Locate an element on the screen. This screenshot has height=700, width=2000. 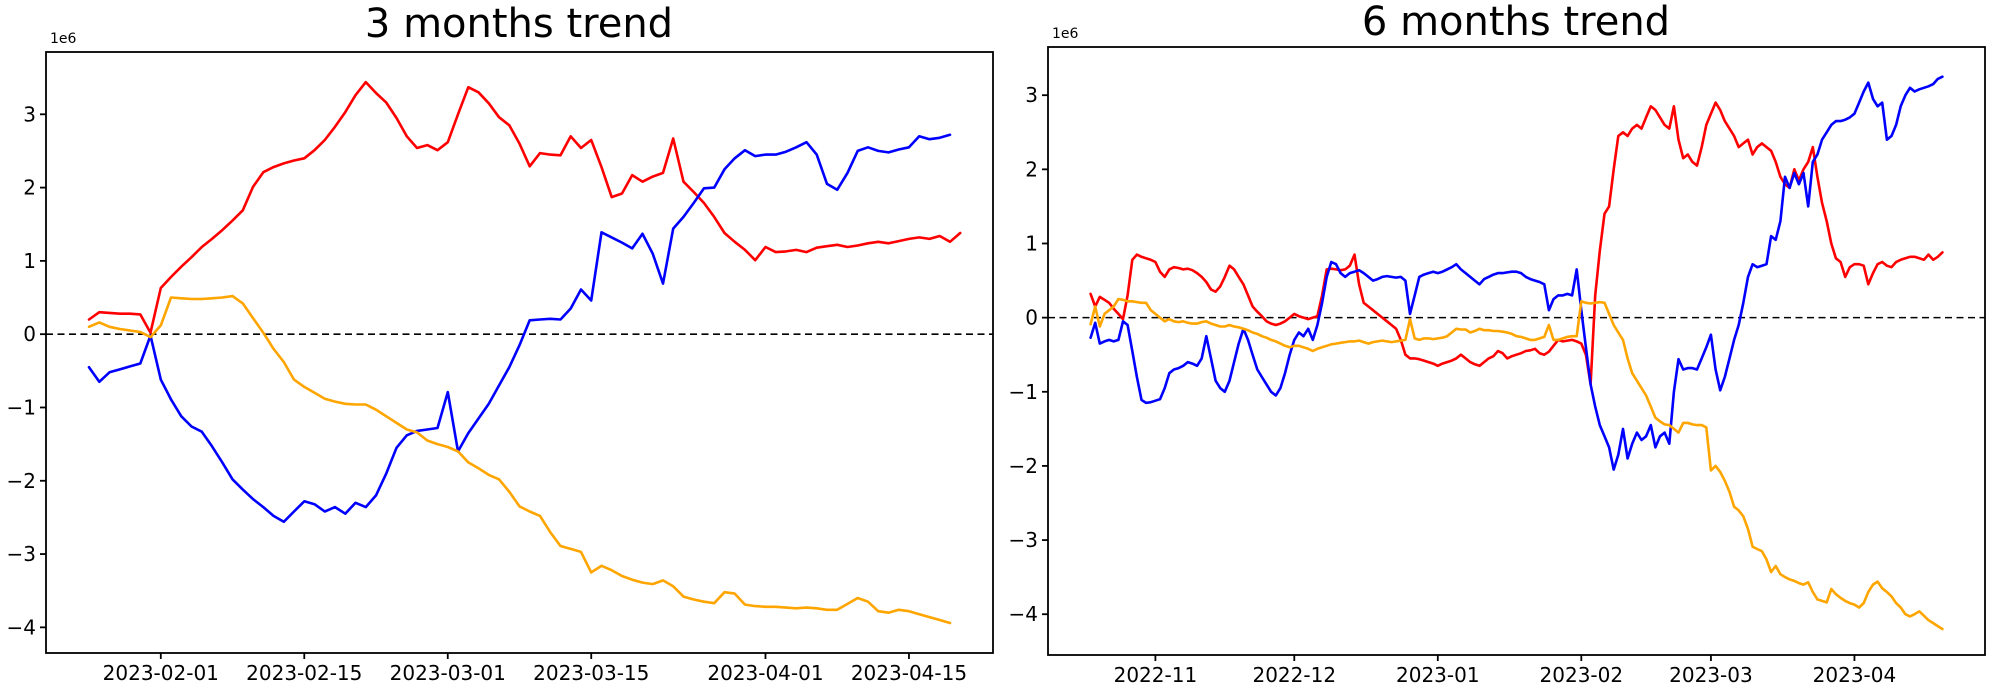
x-tick-label: 2023-03 is located at coordinates (1711, 675).